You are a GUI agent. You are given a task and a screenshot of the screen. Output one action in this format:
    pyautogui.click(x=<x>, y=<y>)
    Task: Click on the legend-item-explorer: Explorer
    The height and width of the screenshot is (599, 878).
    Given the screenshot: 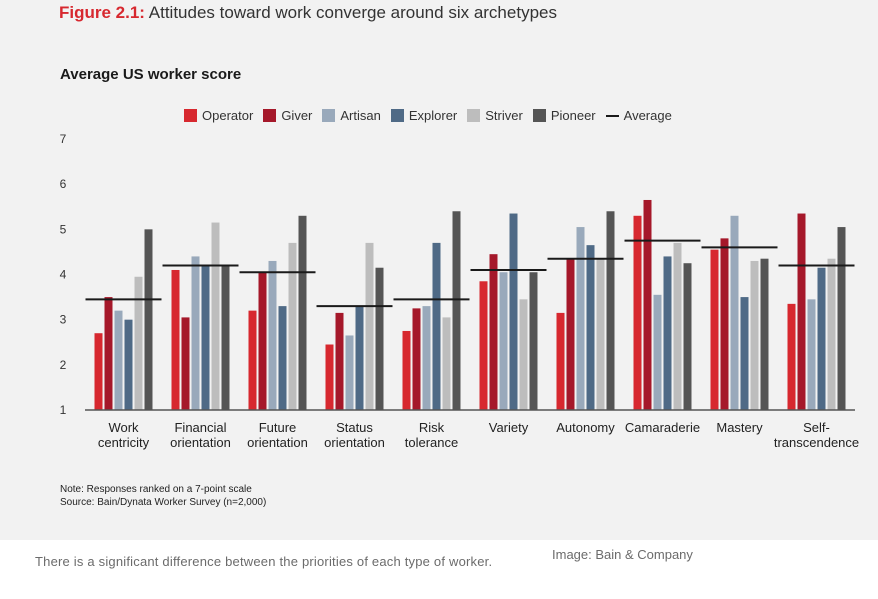 What is the action you would take?
    pyautogui.click(x=424, y=115)
    